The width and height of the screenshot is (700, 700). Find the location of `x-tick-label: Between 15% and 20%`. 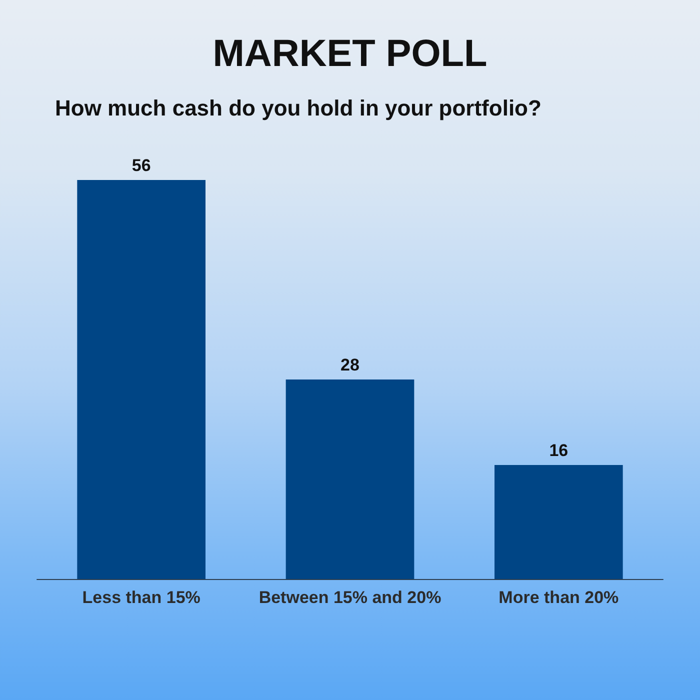

x-tick-label: Between 15% and 20% is located at coordinates (350, 597).